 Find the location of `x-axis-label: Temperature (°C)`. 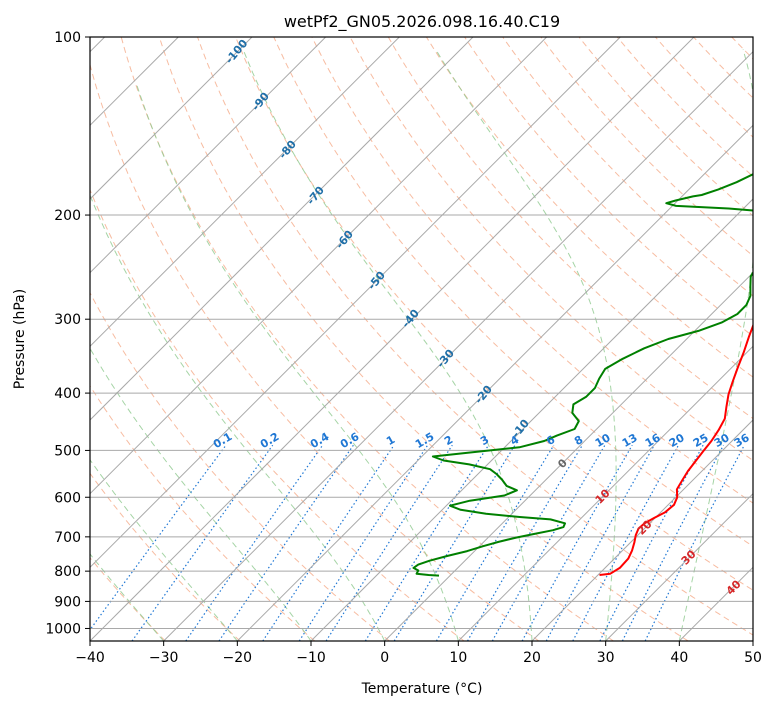

x-axis-label: Temperature (°C) is located at coordinates (422, 689).